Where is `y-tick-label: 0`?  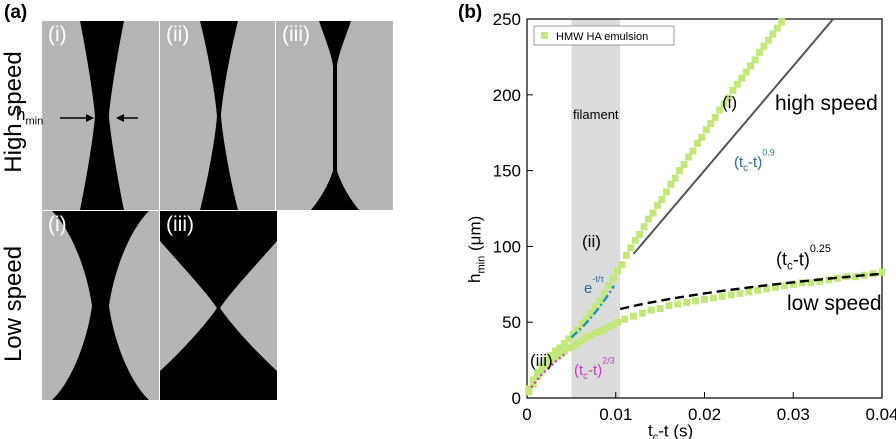
y-tick-label: 0 is located at coordinates (516, 398).